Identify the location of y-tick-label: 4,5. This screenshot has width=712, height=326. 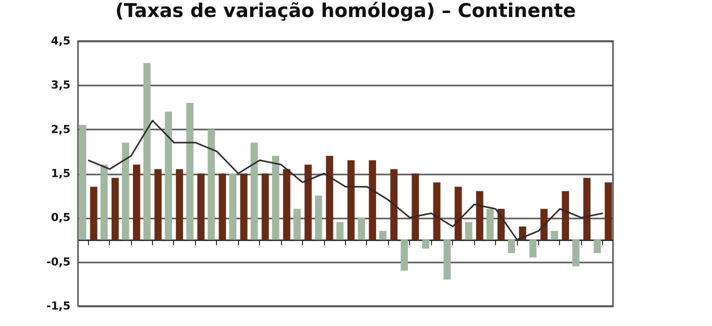
(60, 41).